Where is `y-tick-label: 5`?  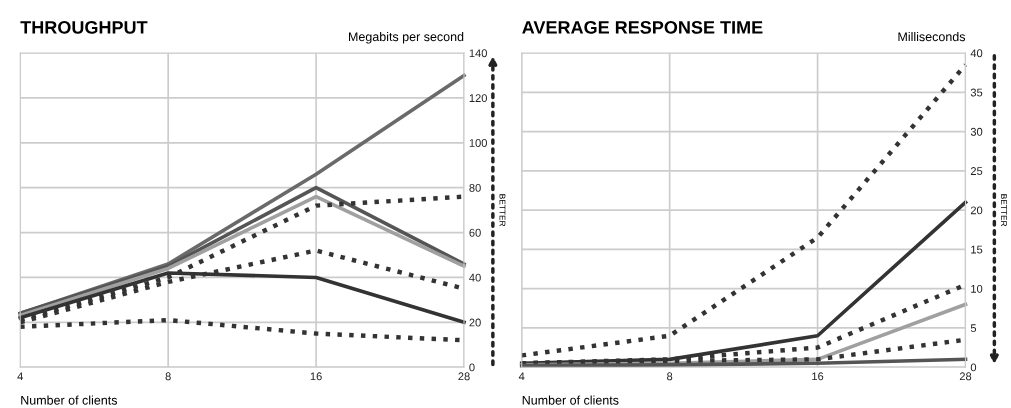
y-tick-label: 5 is located at coordinates (973, 328).